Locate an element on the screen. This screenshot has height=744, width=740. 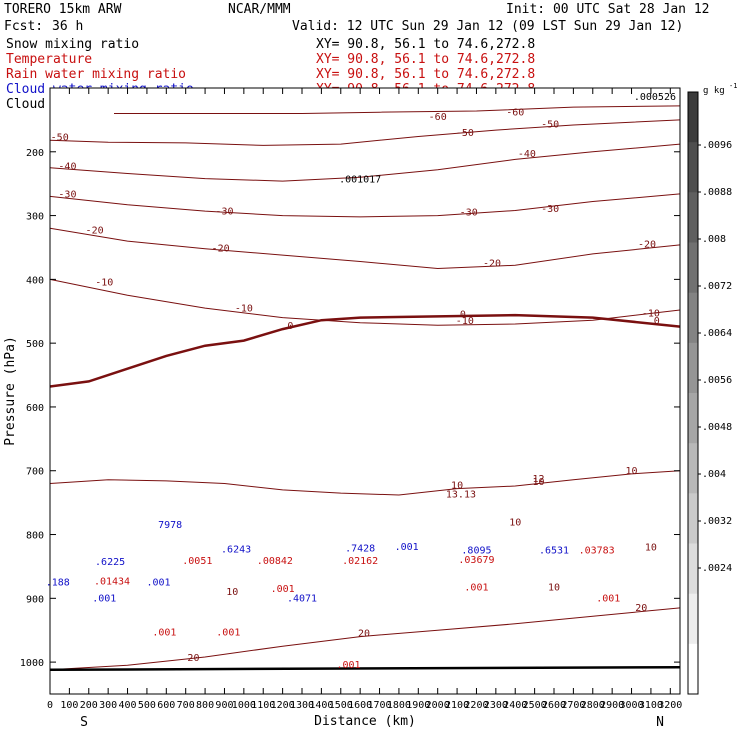
x-tick-label: 2200 is located at coordinates (476, 705).